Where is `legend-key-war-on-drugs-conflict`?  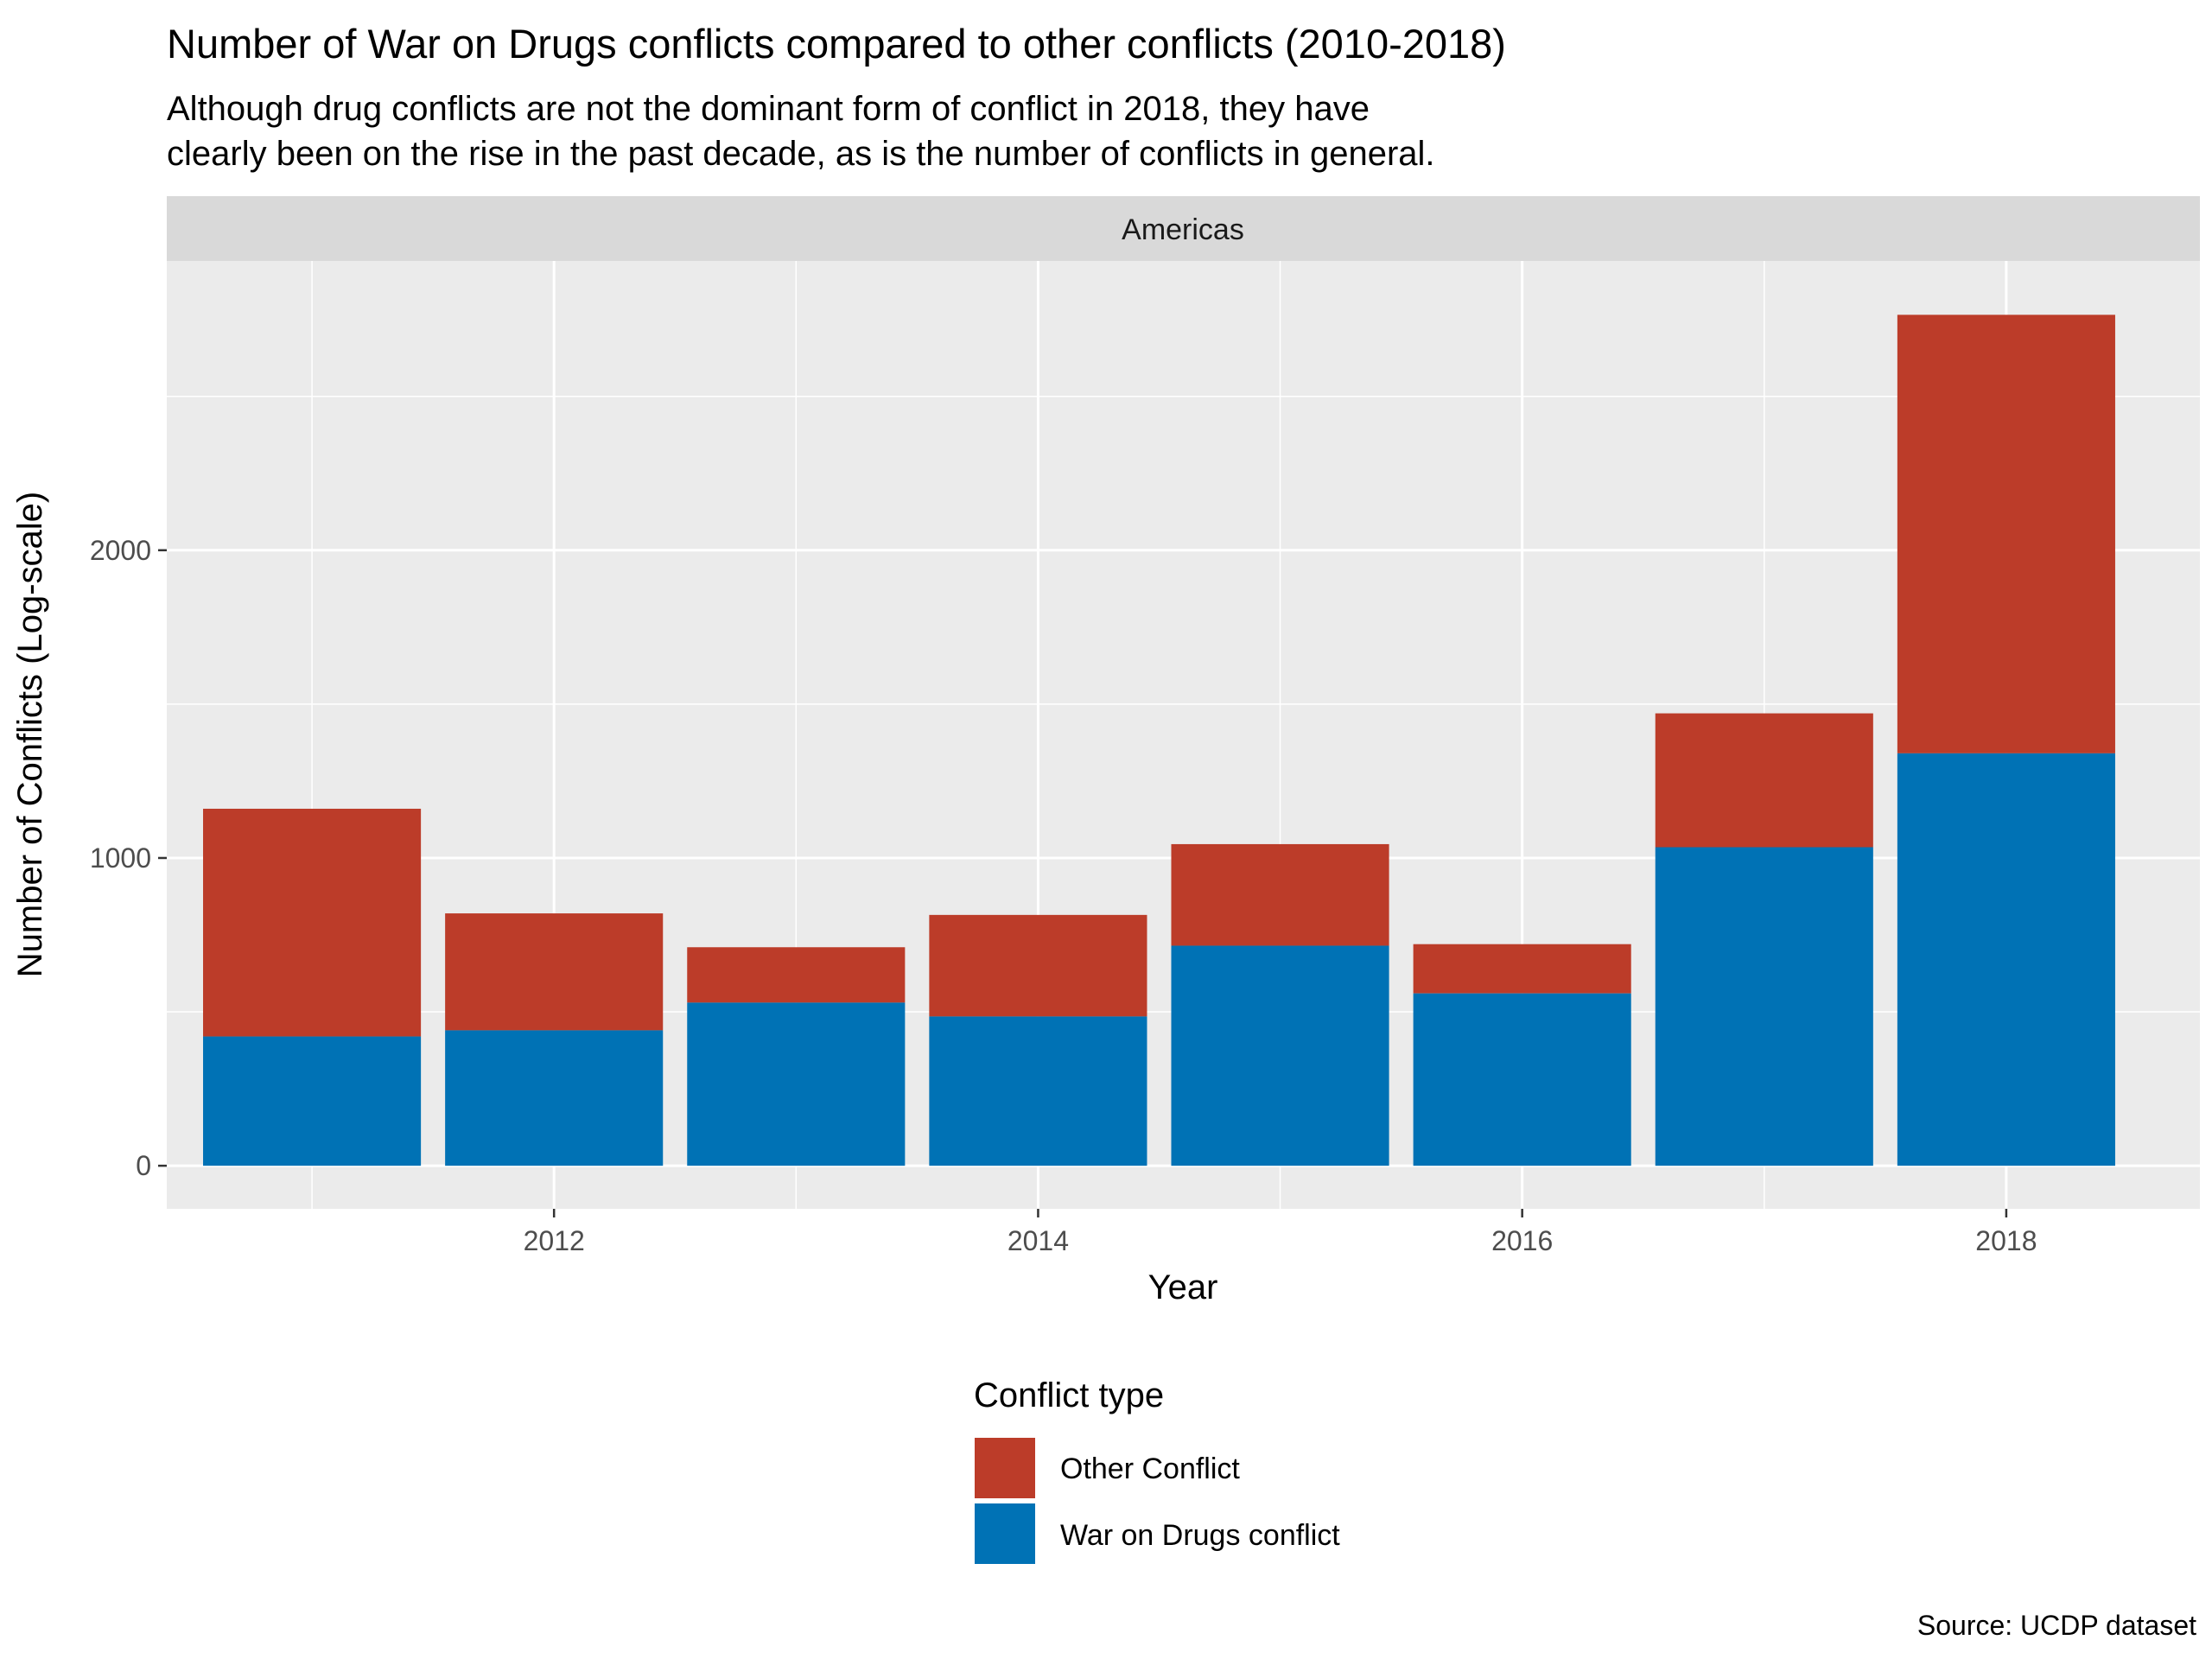 legend-key-war-on-drugs-conflict is located at coordinates (1005, 1533).